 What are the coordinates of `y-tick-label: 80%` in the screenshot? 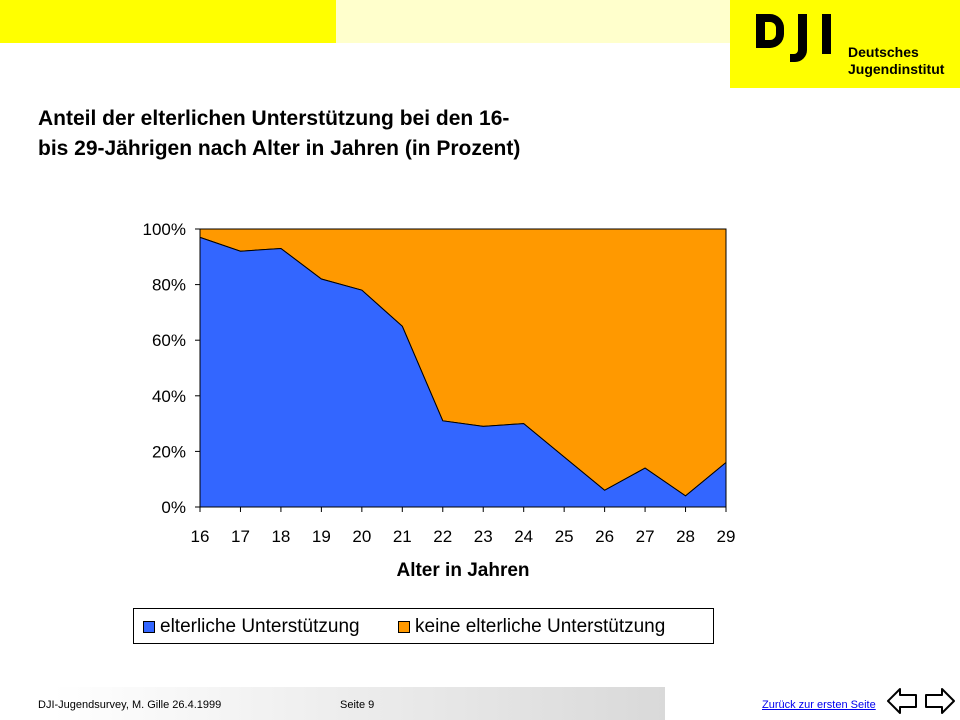 It's located at (169, 285).